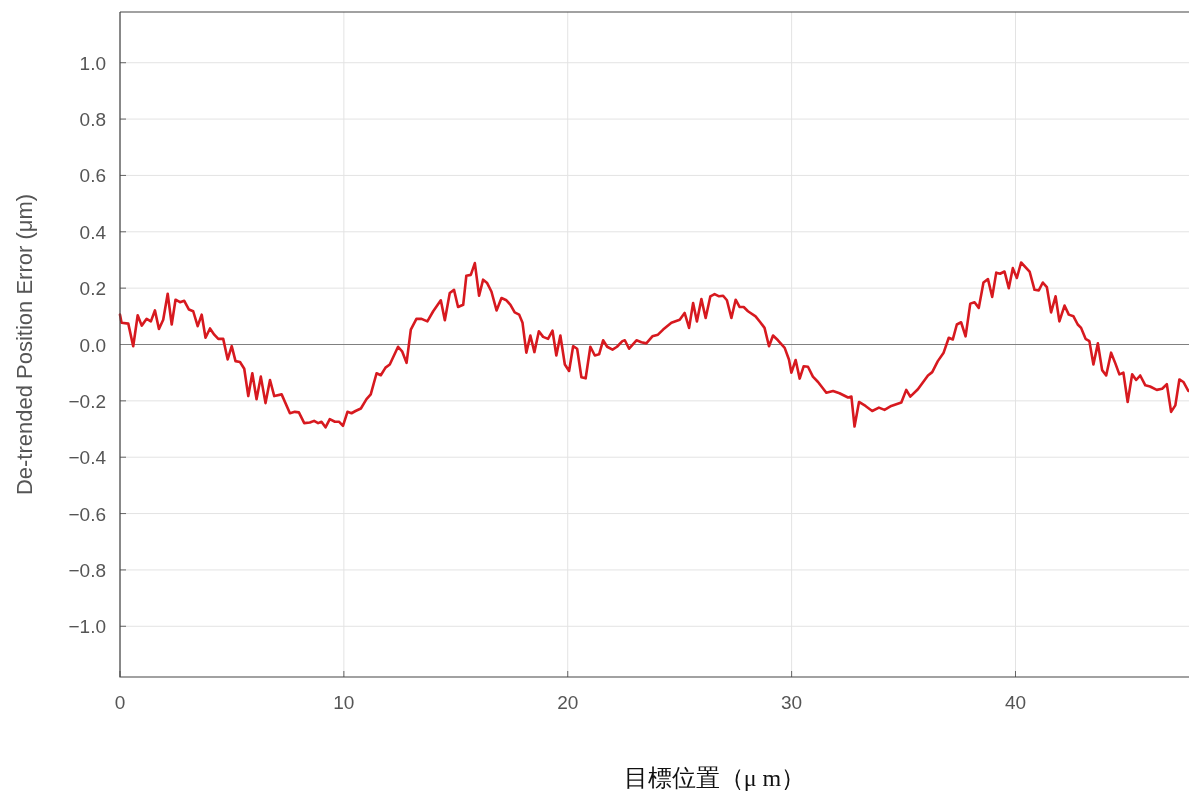  Describe the element at coordinates (344, 702) in the screenshot. I see `x-tick-label: 10` at that location.